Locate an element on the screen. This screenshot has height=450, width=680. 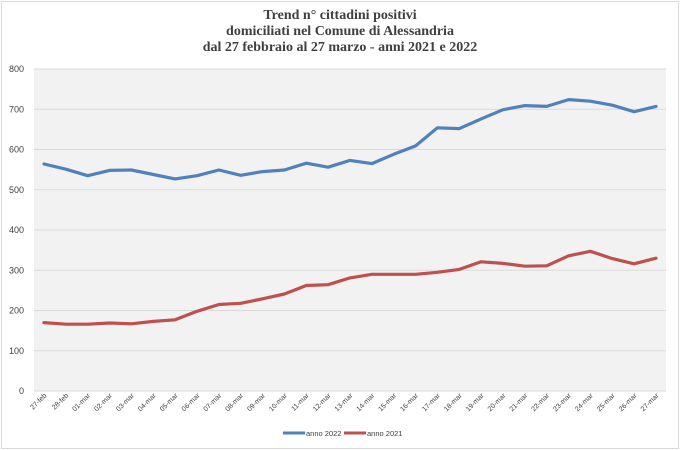
x-tick-label: 17-mar is located at coordinates (431, 402).